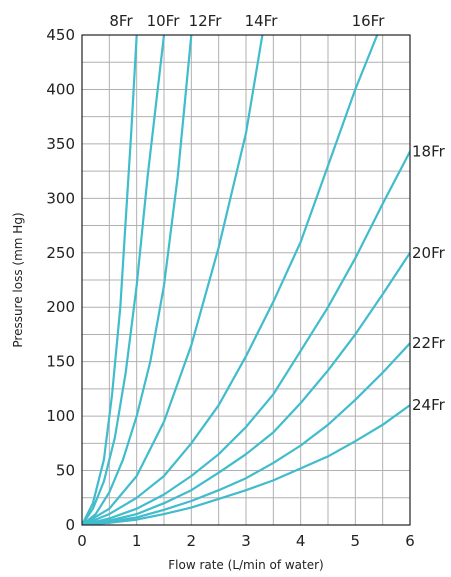 The image size is (451, 577). I want to click on y-tick-label: 300, so click(60, 198).